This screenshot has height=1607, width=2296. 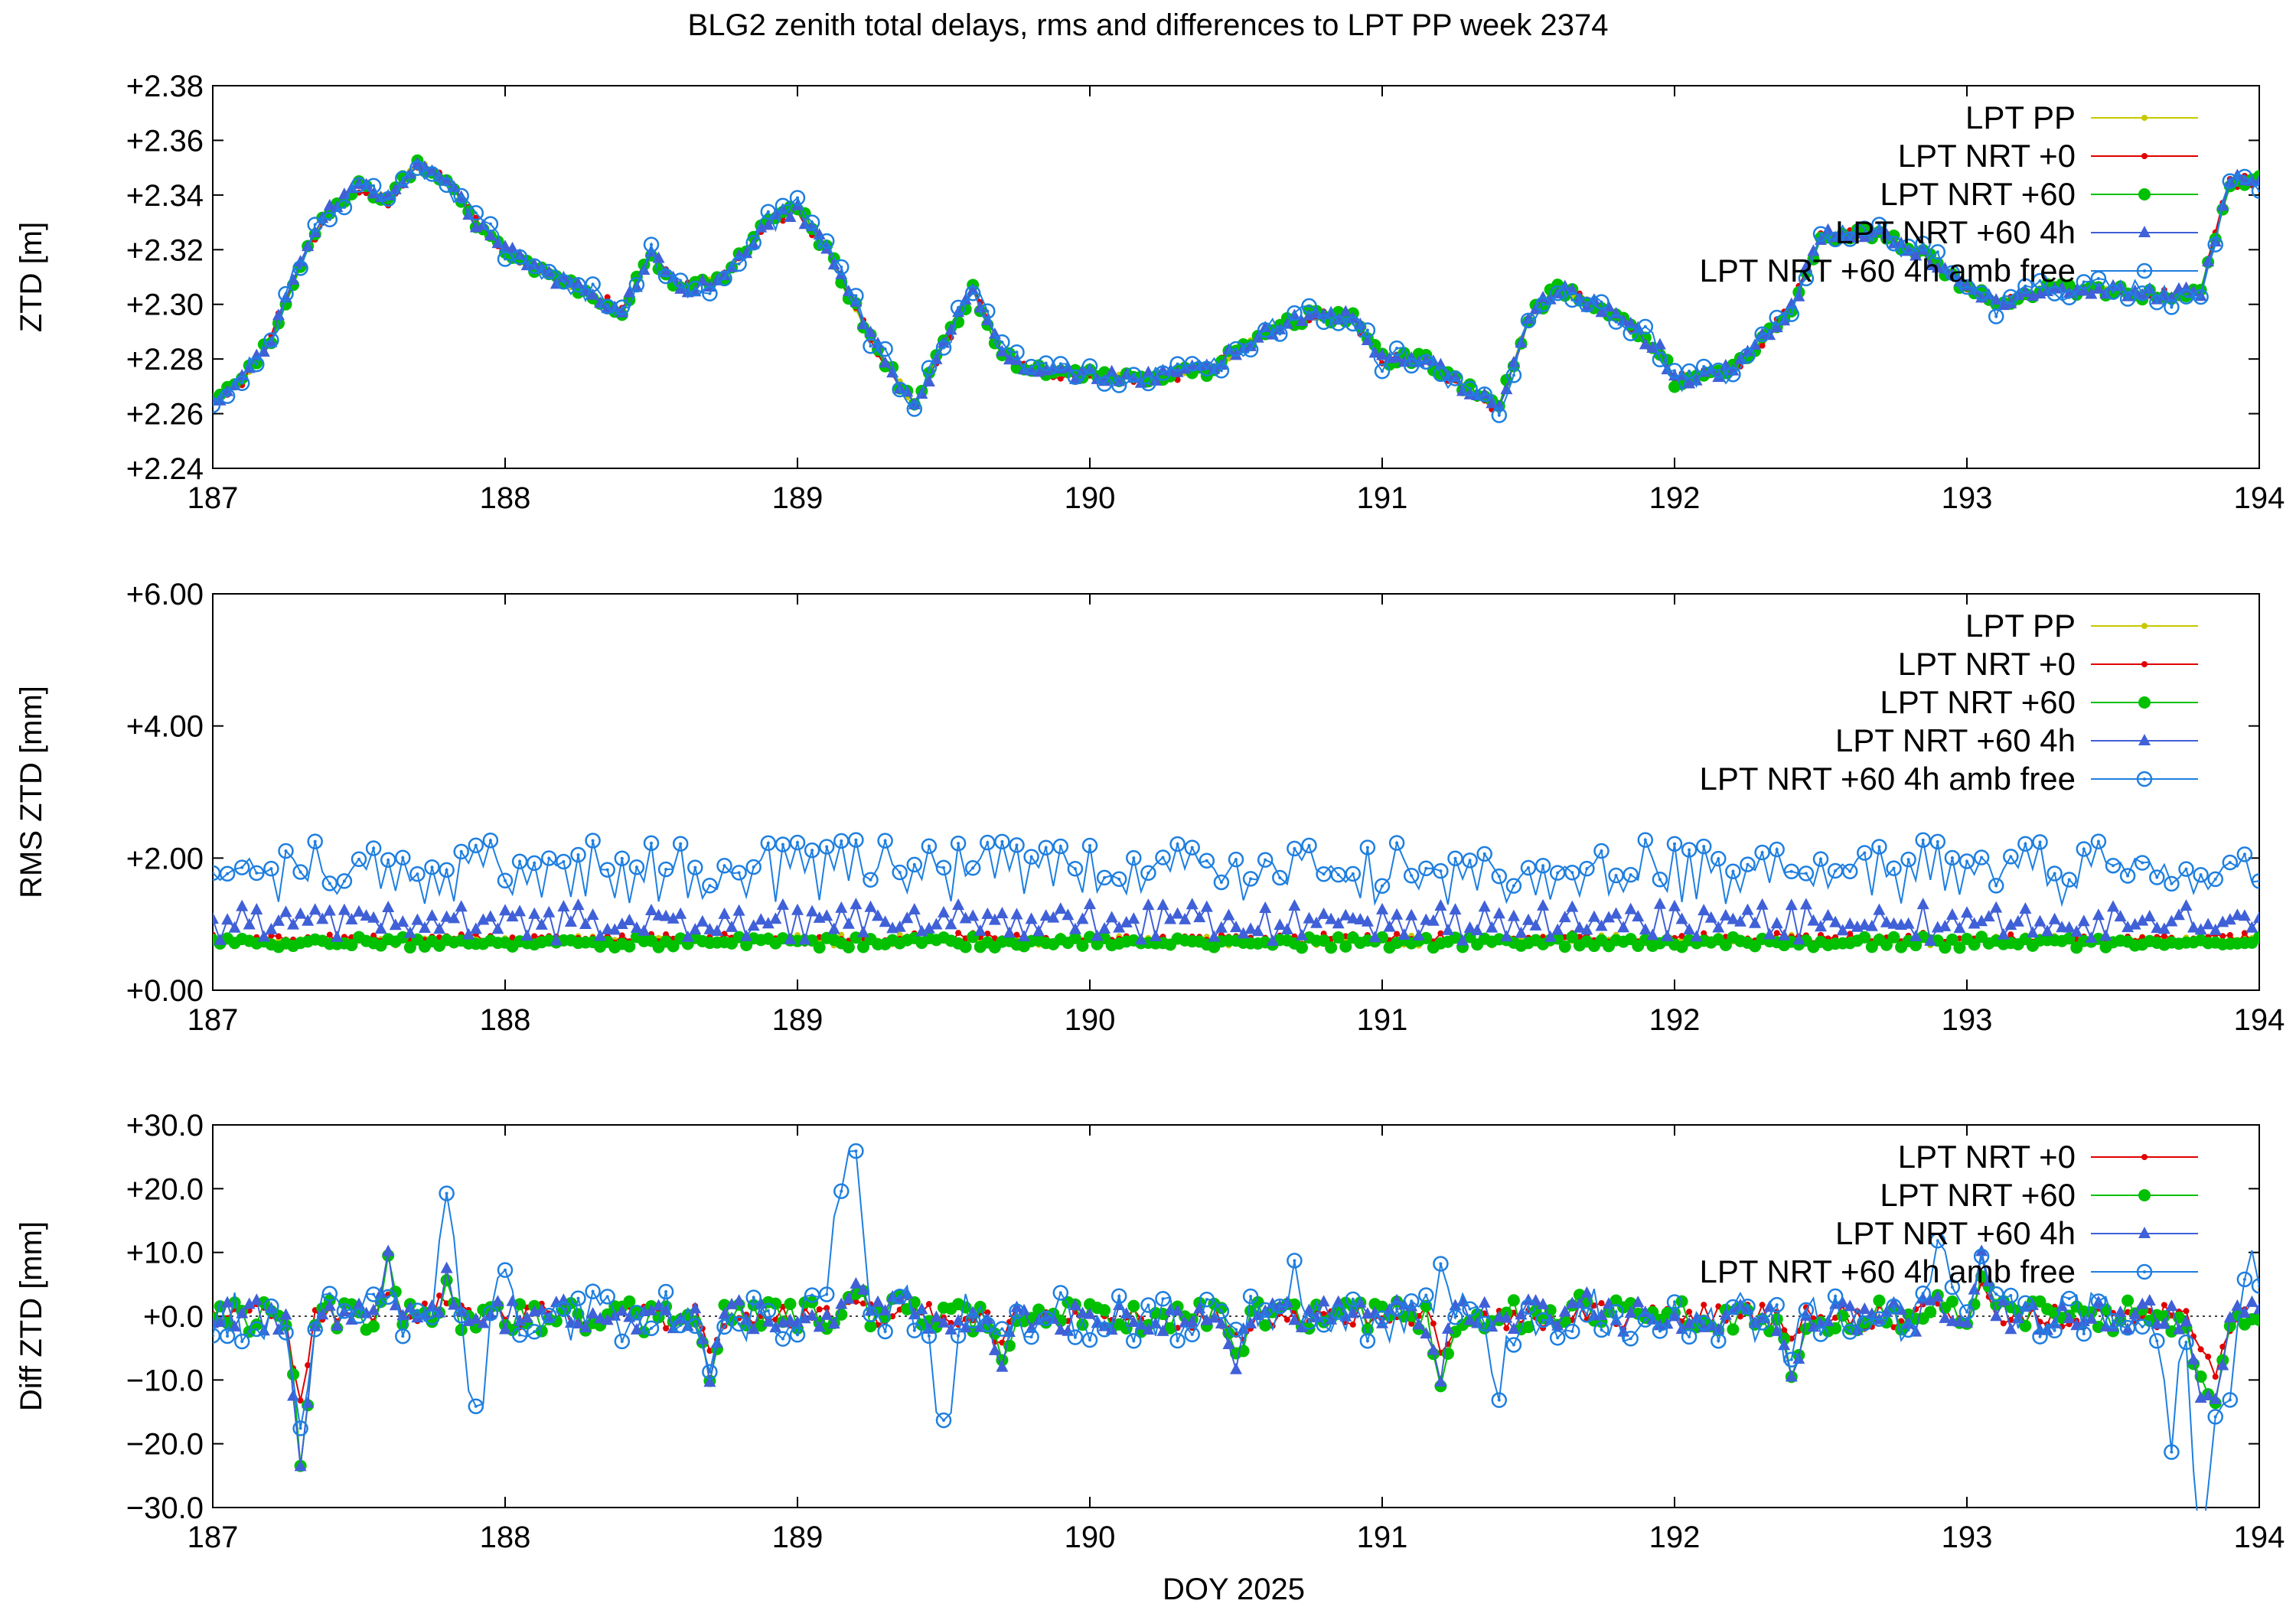 What do you see at coordinates (2144, 1271) in the screenshot?
I see `diff-legend-marker` at bounding box center [2144, 1271].